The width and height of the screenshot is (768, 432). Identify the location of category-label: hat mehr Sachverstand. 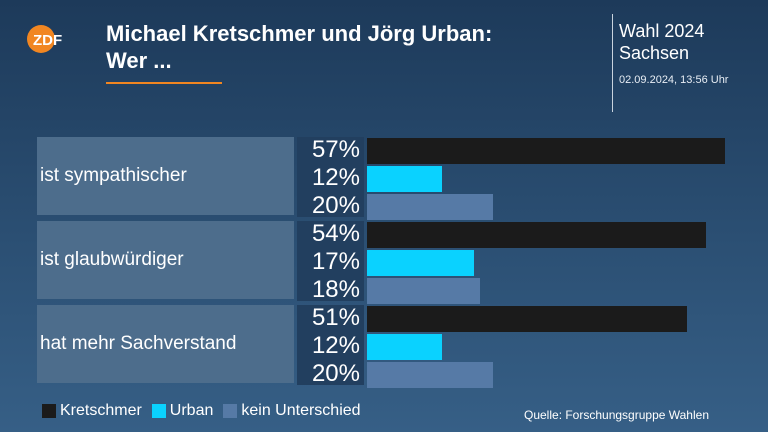
(138, 343).